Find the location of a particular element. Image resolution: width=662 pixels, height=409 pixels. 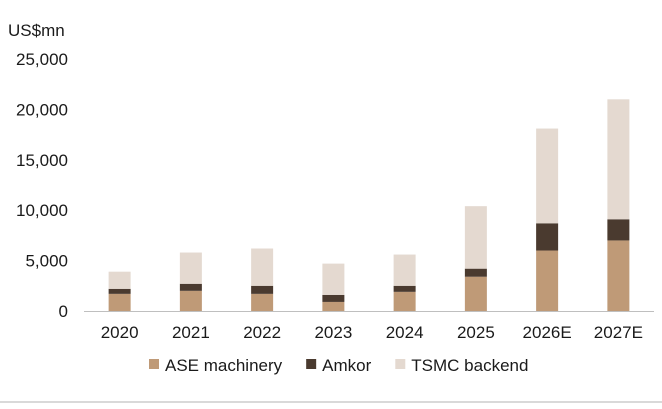

bar-ase-machinery-2025 is located at coordinates (475, 293).